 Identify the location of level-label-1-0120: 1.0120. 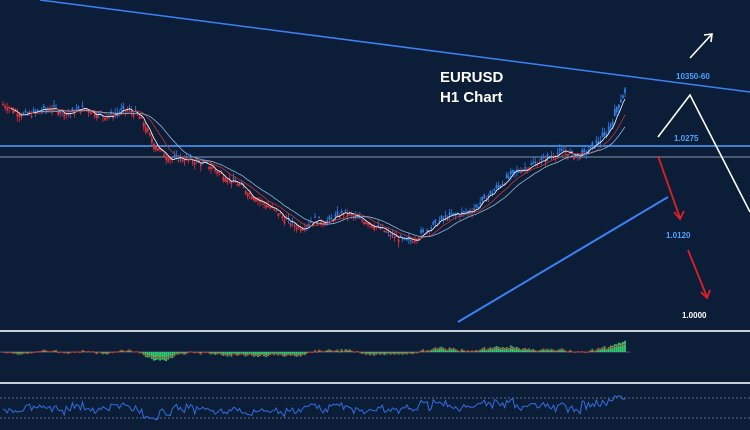
(678, 235).